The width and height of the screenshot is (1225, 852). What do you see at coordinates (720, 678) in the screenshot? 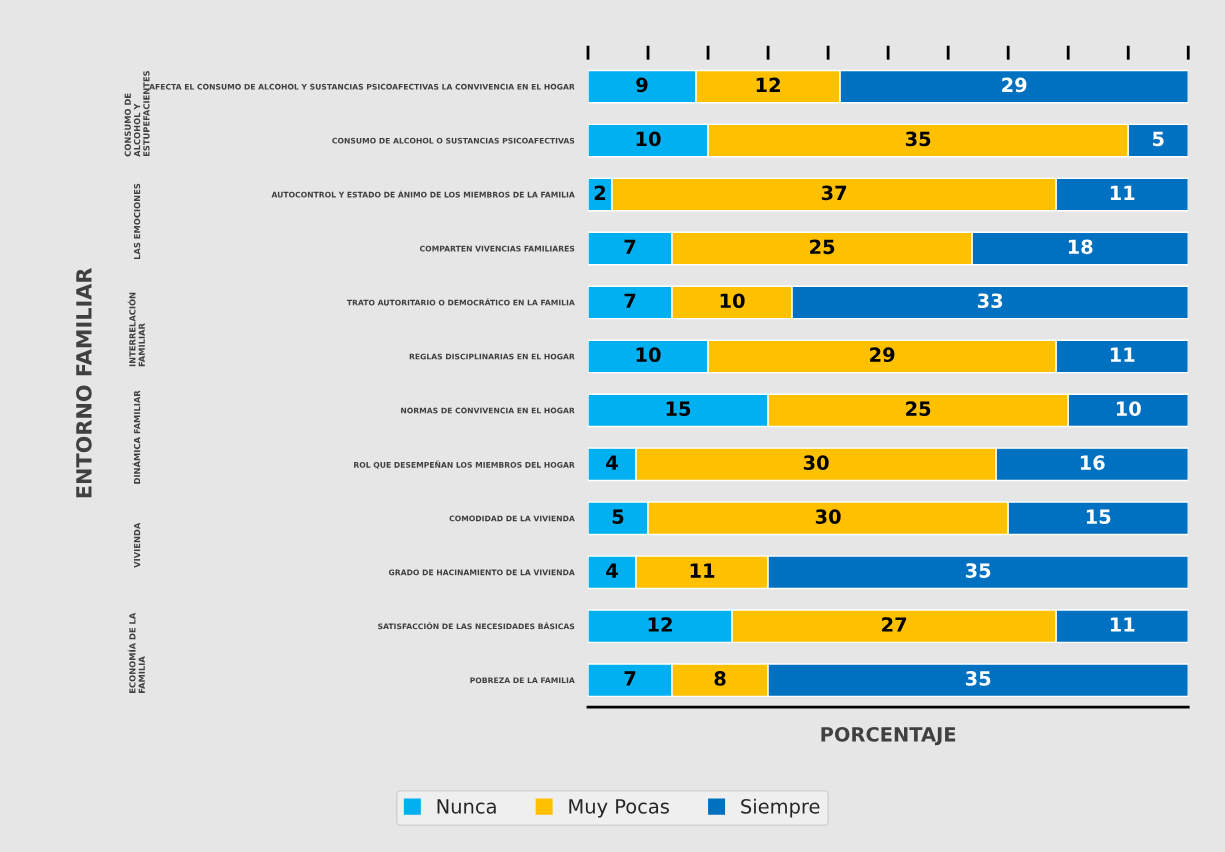
I see `data-label: 8` at bounding box center [720, 678].